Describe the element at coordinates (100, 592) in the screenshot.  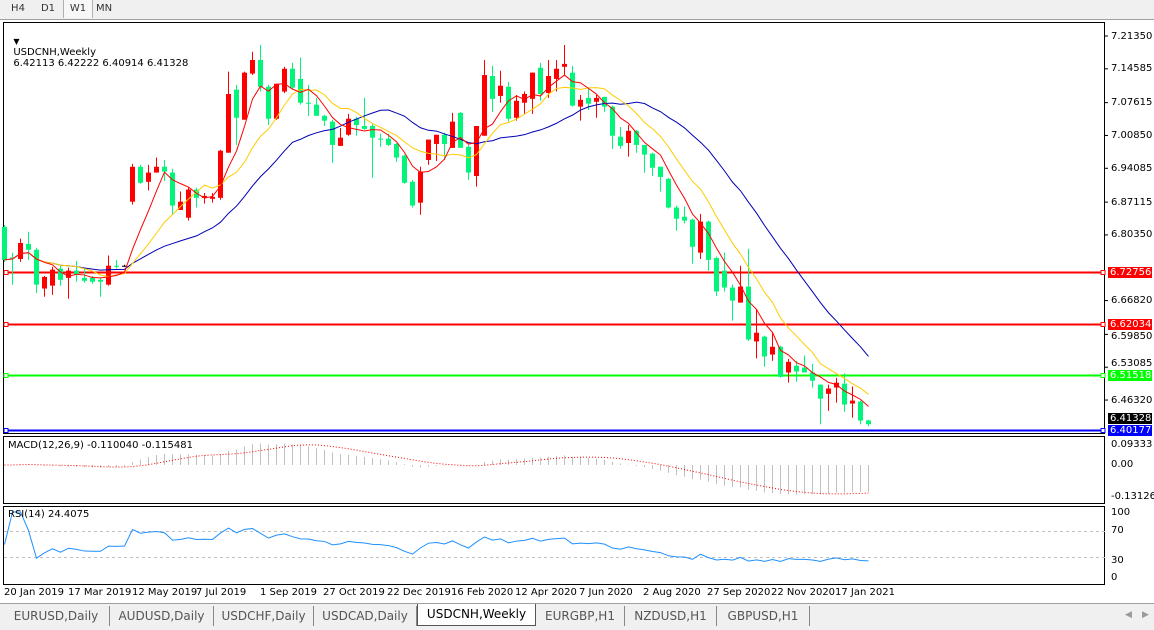
I see `date-label: 17 Mar 2019` at that location.